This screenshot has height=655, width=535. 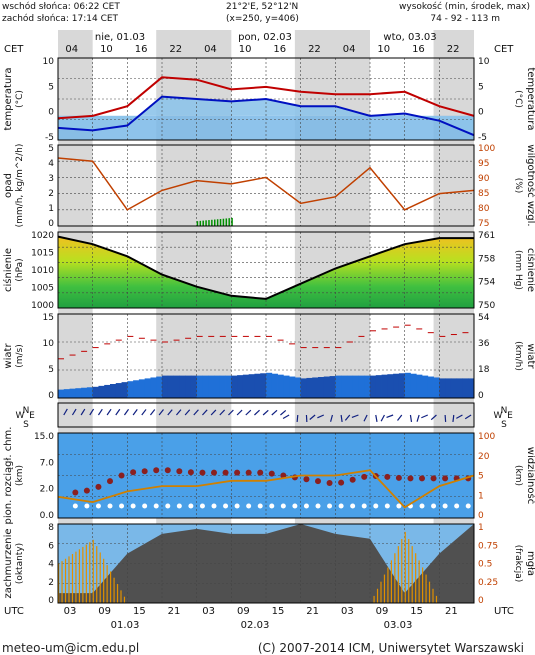 I want to click on right-tick: 36, so click(x=484, y=344).